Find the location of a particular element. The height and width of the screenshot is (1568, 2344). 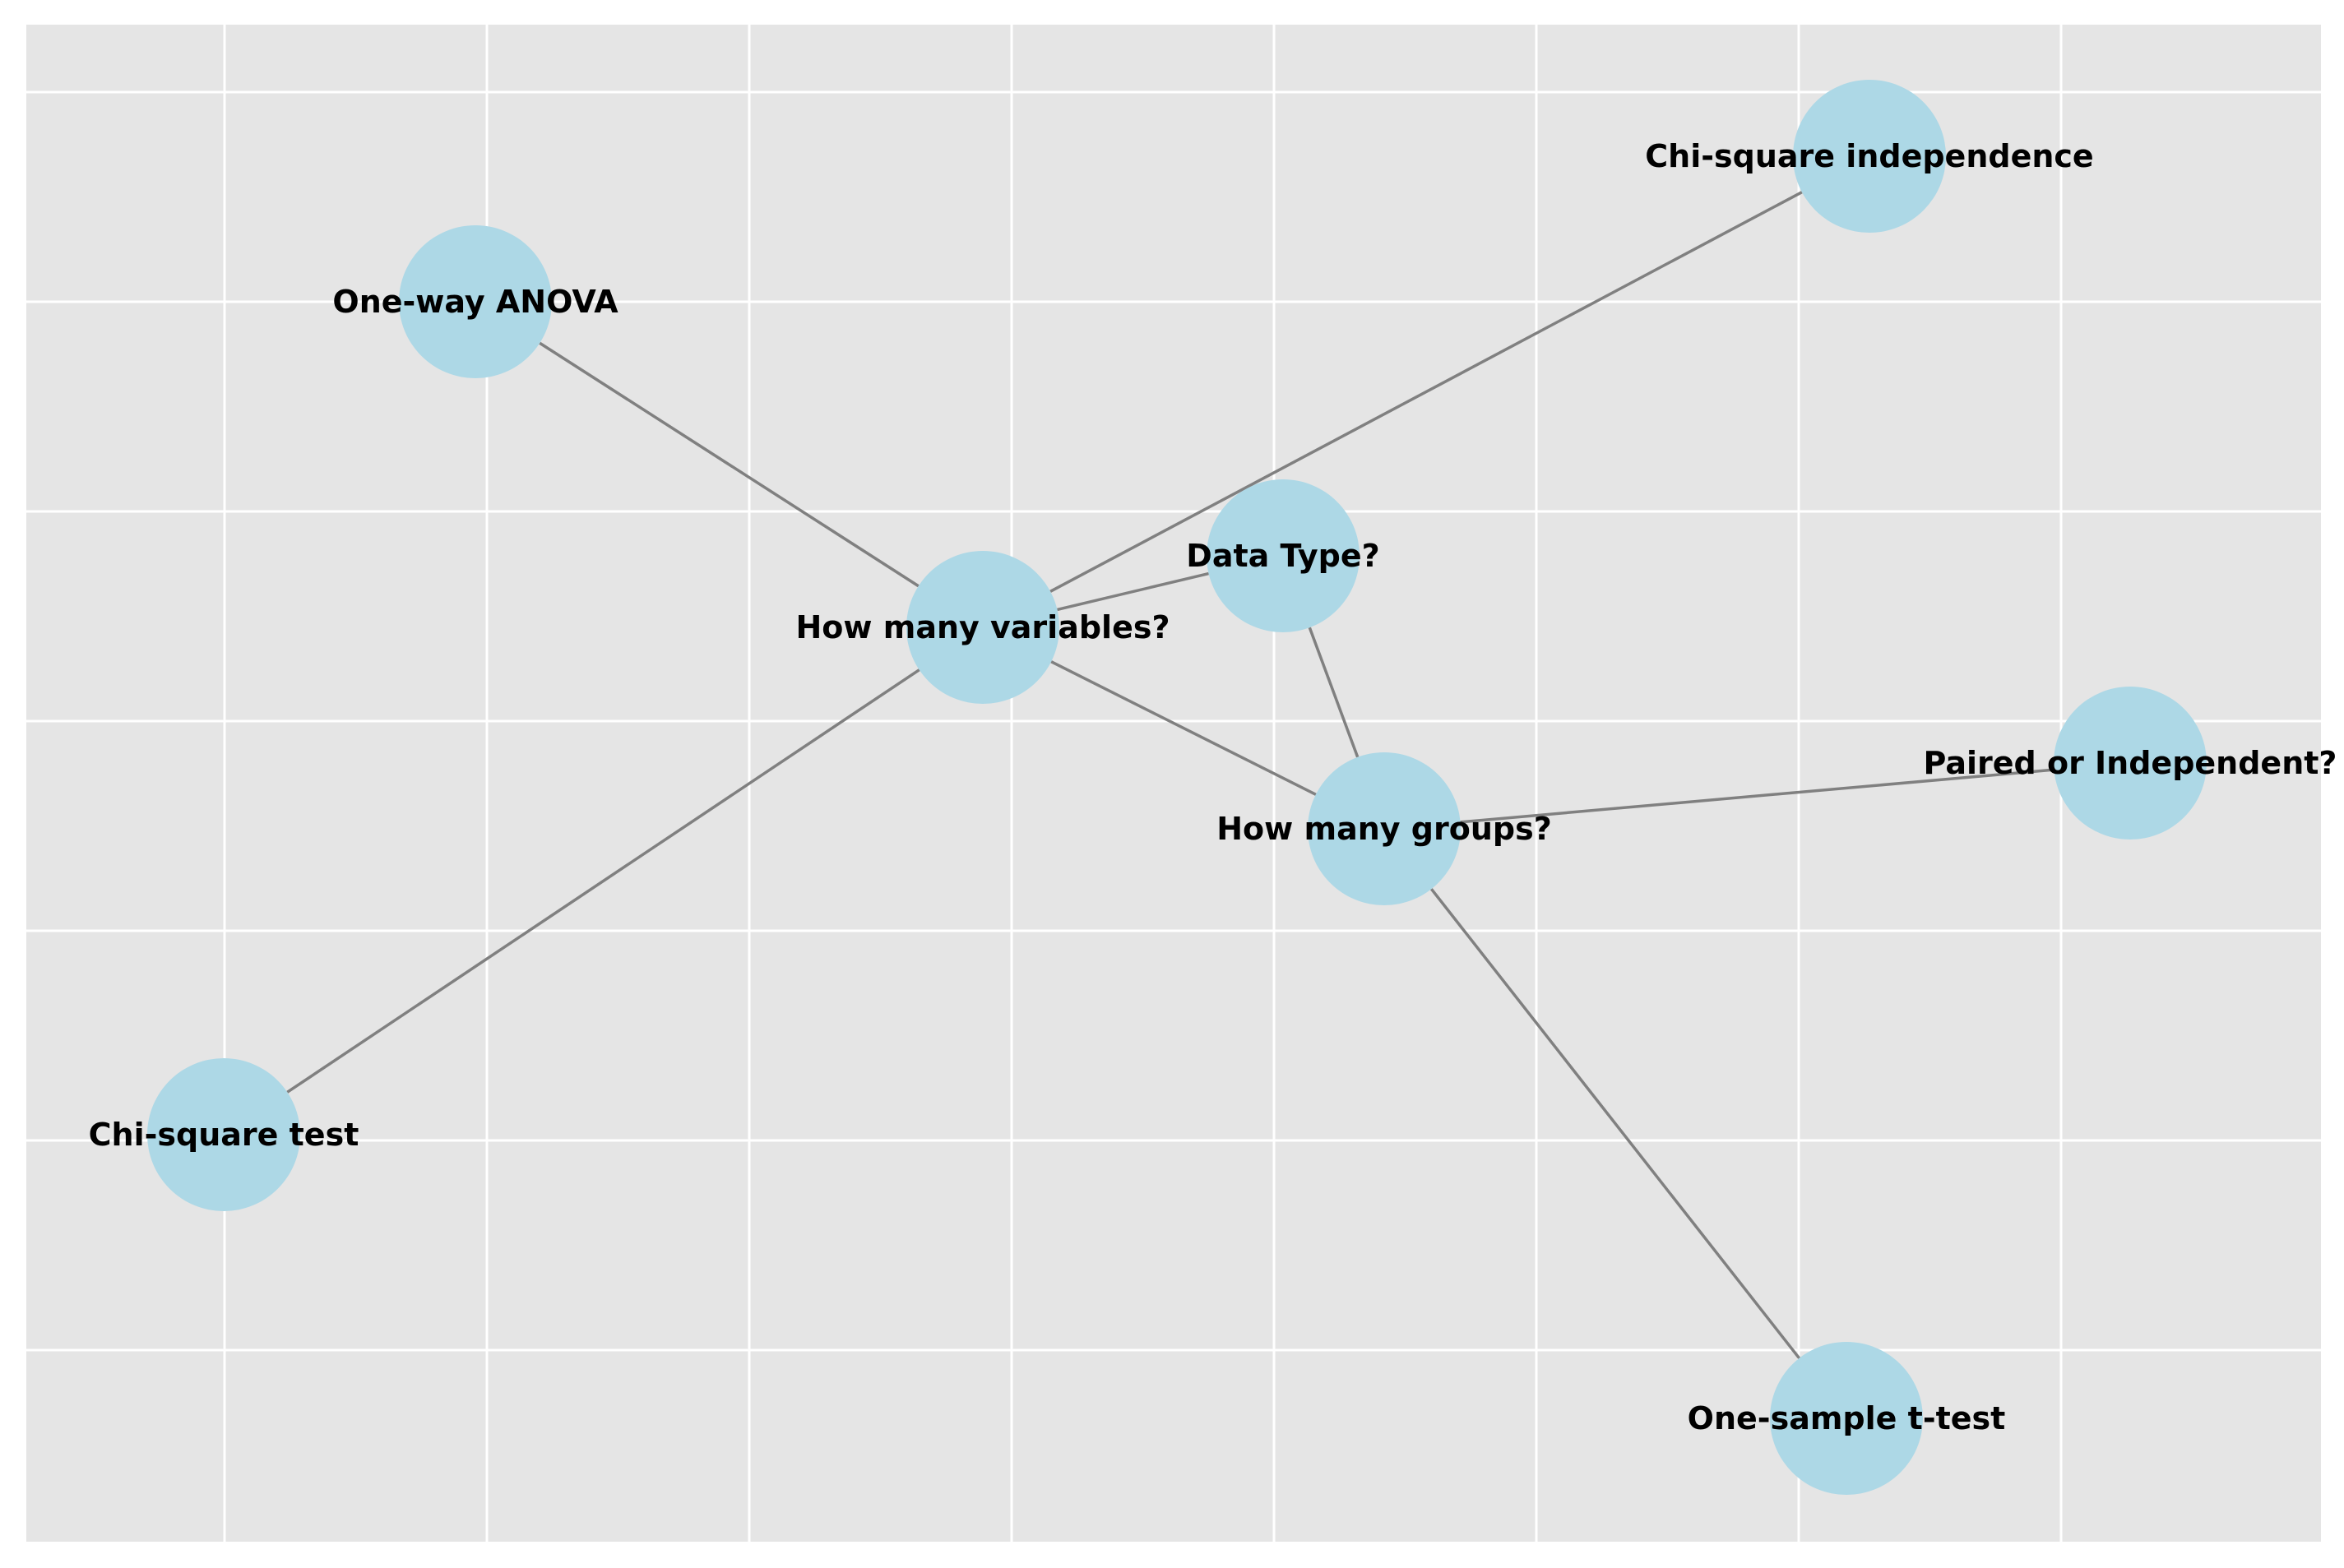

node-label: Data Type? is located at coordinates (1282, 556).